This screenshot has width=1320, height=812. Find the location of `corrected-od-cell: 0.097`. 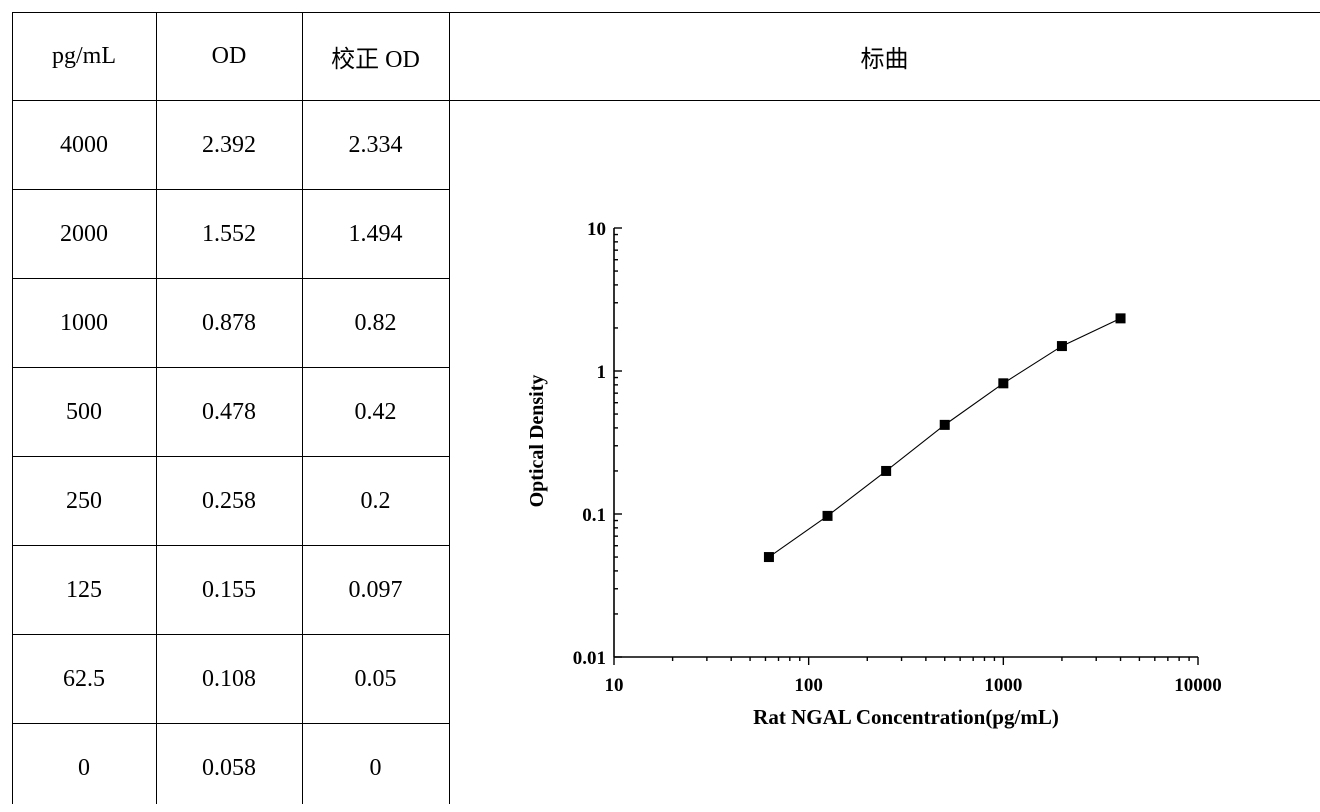

corrected-od-cell: 0.097 is located at coordinates (375, 589).